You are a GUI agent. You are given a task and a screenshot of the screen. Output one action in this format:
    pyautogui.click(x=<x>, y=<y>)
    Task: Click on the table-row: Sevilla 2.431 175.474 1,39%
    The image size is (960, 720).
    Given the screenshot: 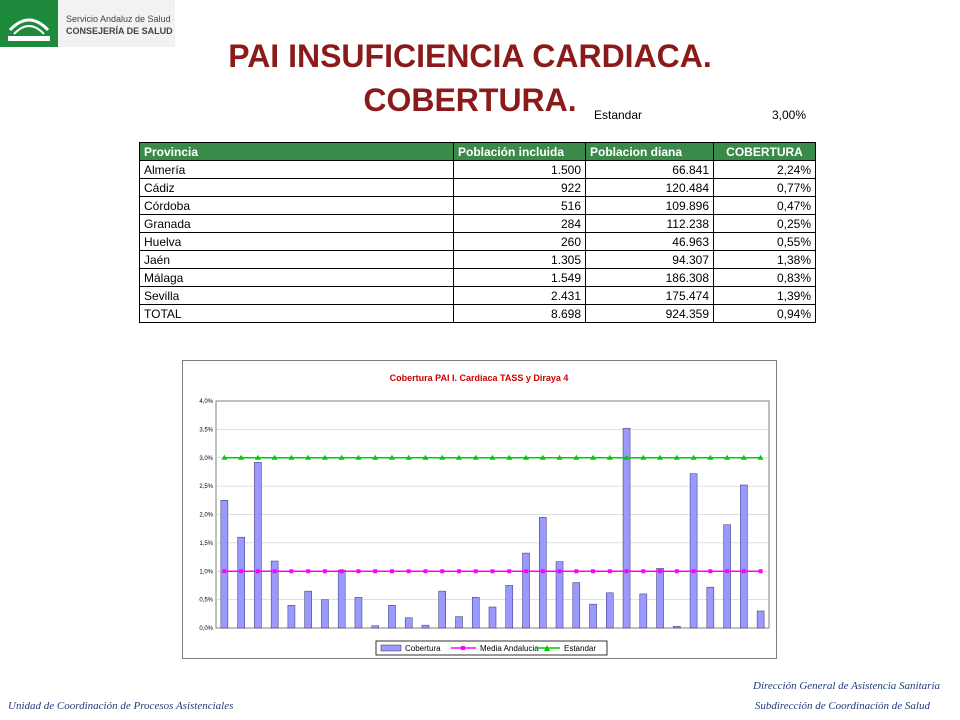 What is the action you would take?
    pyautogui.click(x=477, y=295)
    